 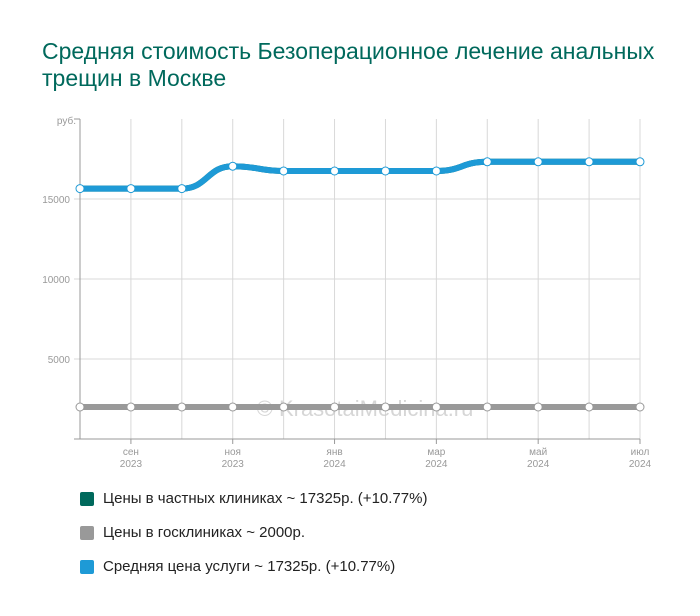 I want to click on legend-label: Средняя цена услуги ~ 17325р. (+10.77%), so click(x=249, y=566).